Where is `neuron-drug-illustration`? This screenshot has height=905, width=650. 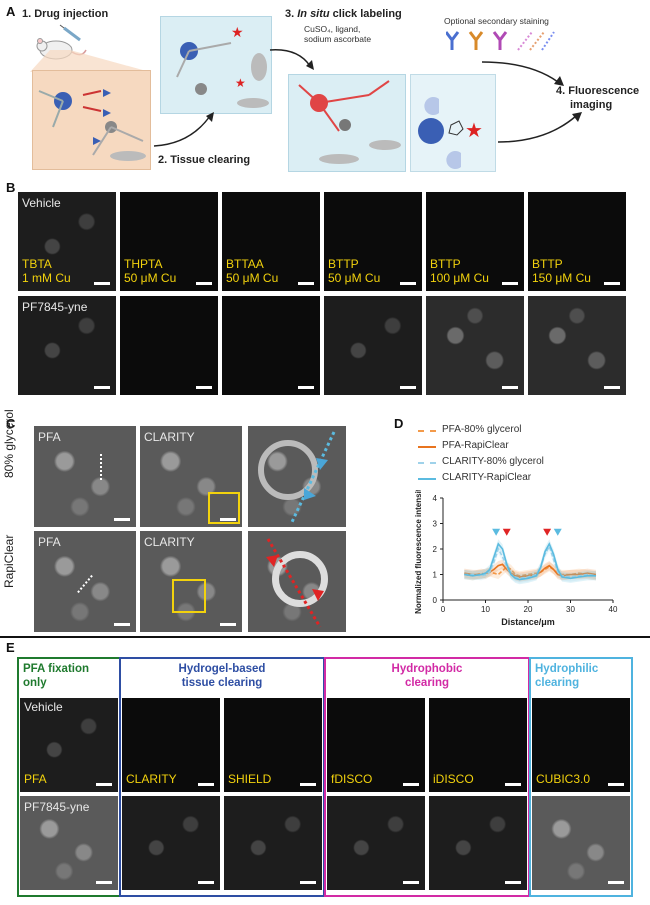 neuron-drug-illustration is located at coordinates (92, 125).